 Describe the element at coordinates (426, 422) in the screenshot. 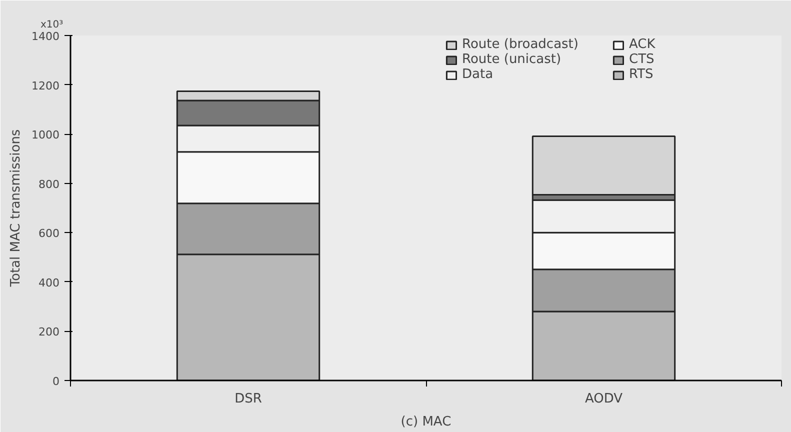

I see `x-axis-title: (c) MAC` at that location.